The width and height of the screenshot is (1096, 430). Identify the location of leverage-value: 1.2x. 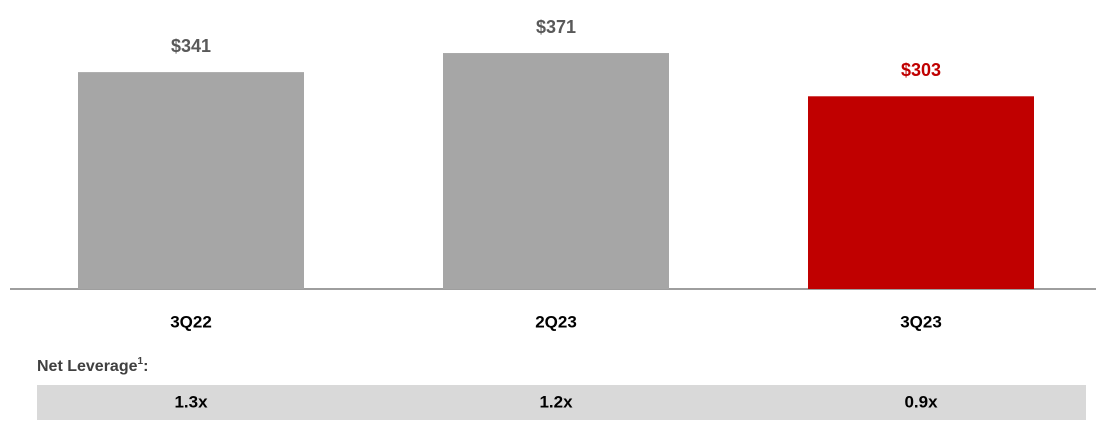
(556, 401).